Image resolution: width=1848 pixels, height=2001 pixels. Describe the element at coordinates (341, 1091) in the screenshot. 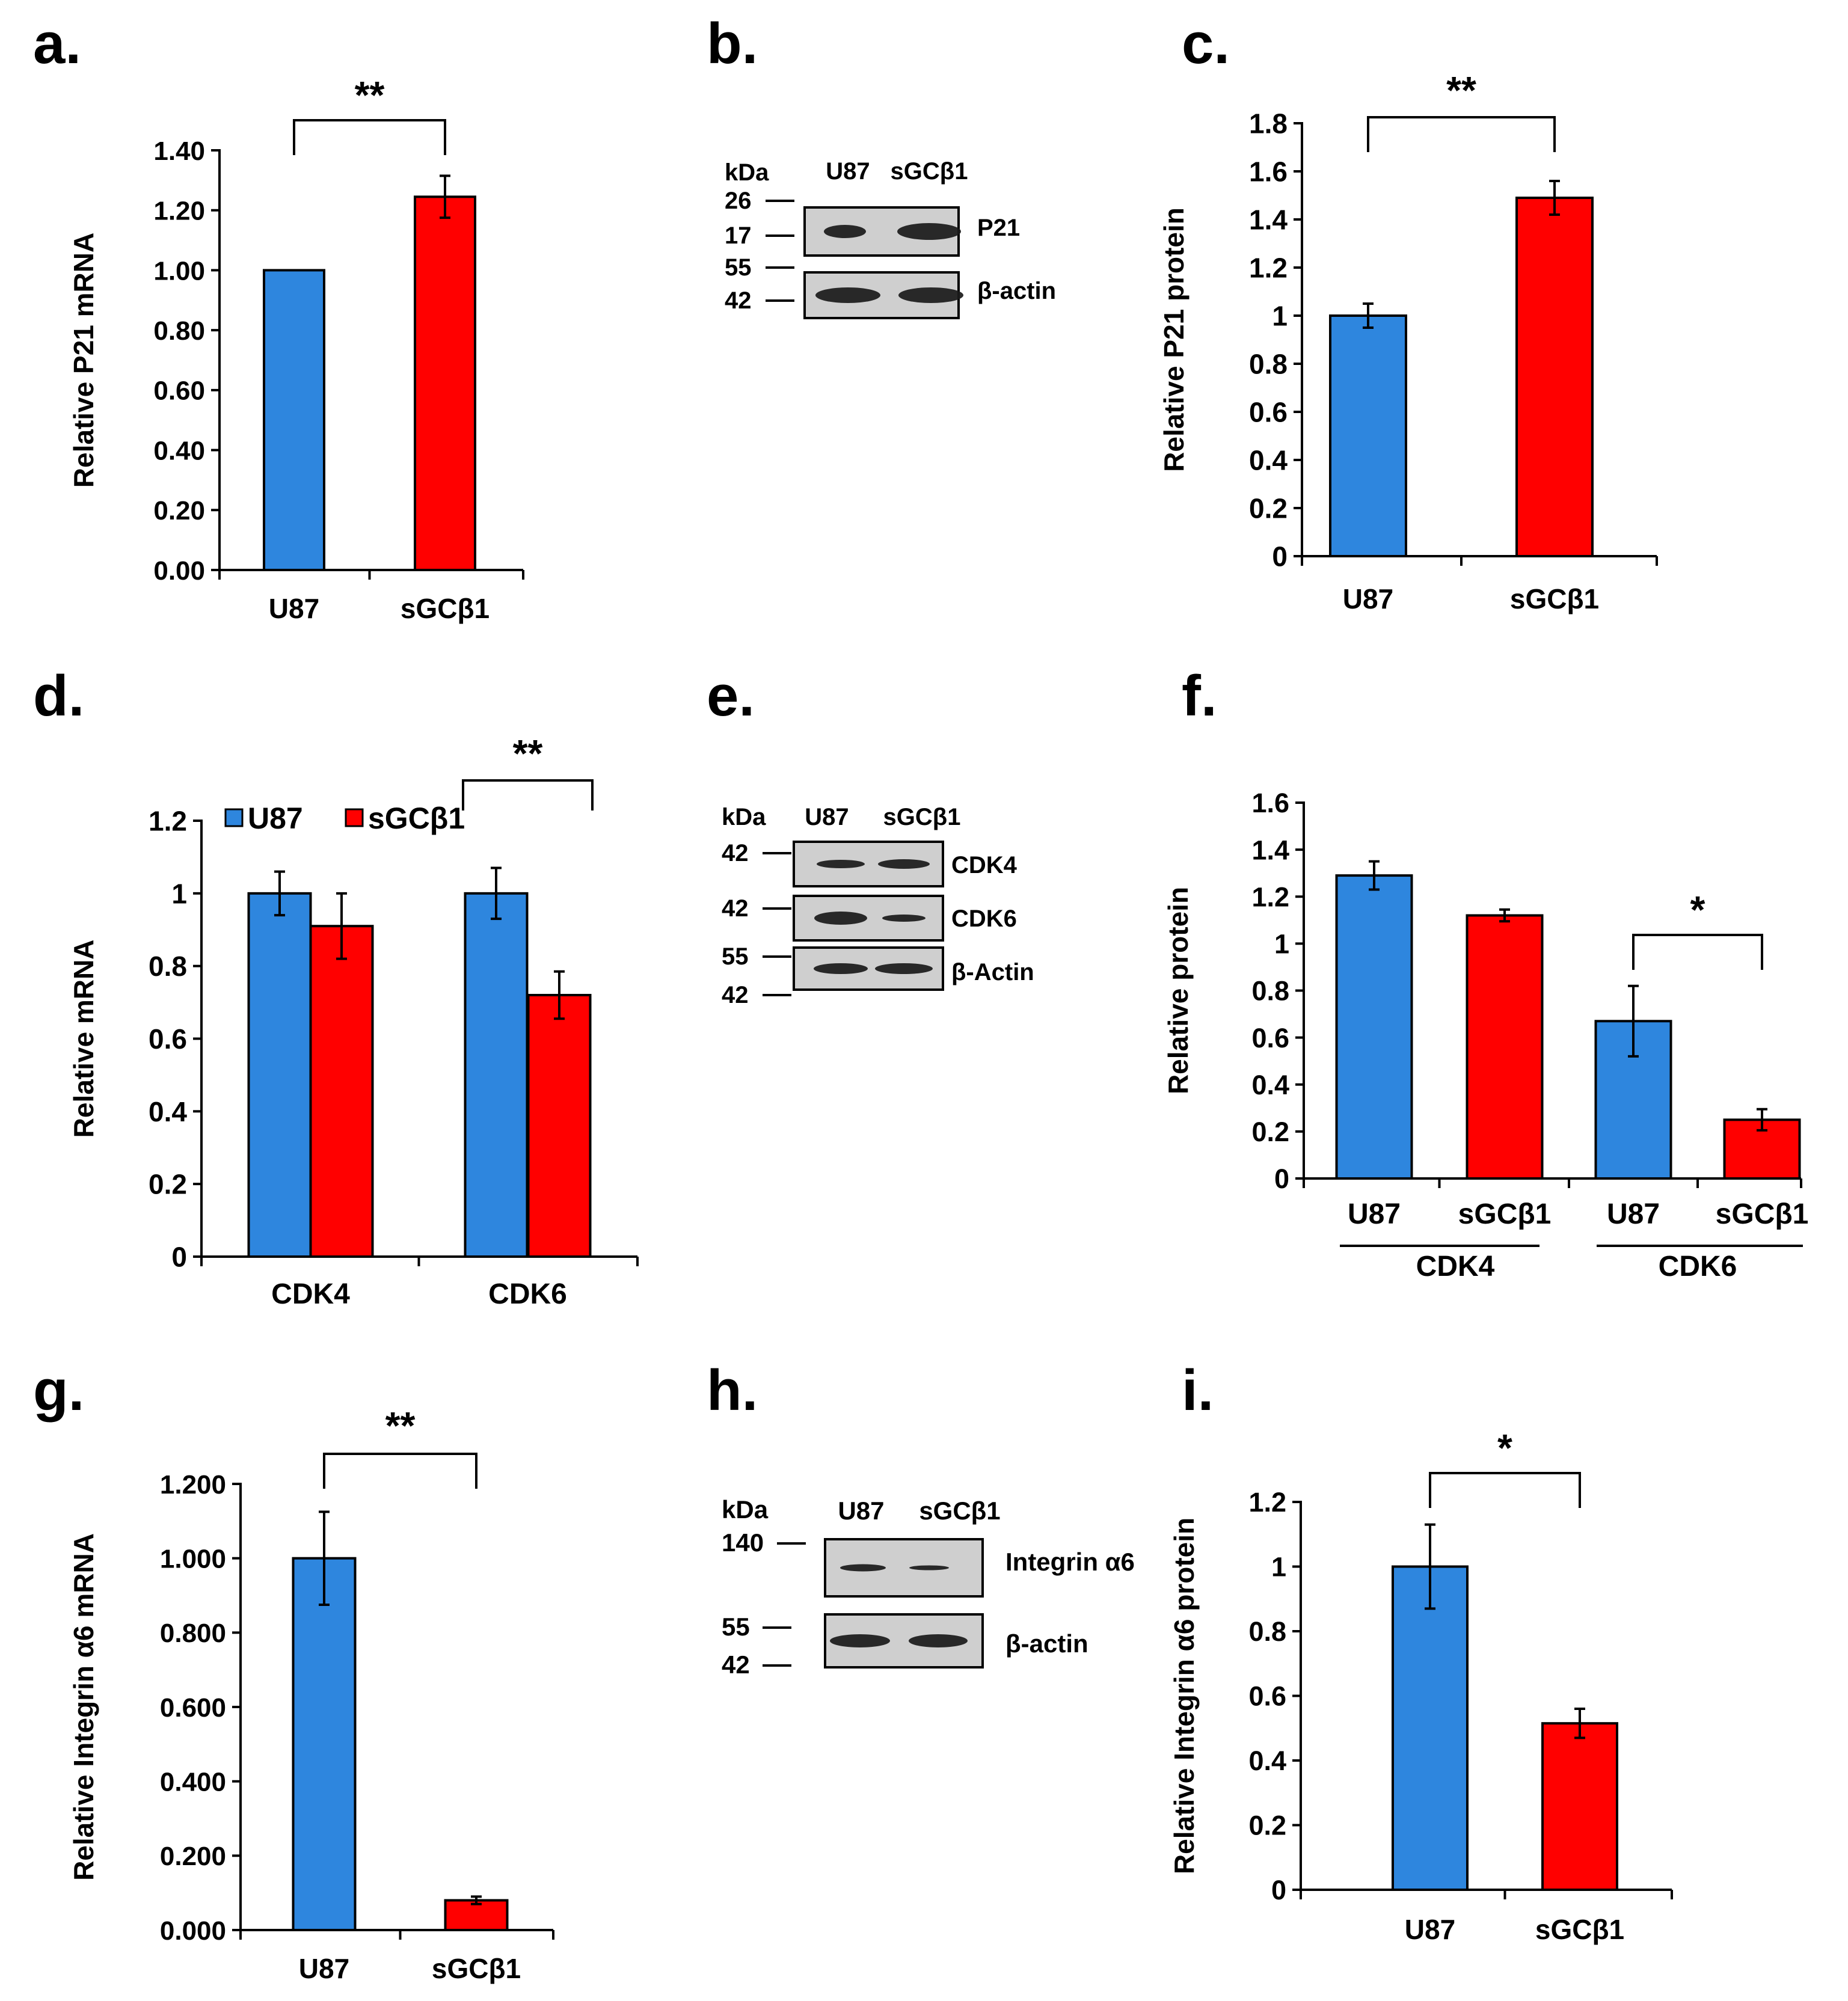

I see `bar-sgcβ1-cdk4` at that location.